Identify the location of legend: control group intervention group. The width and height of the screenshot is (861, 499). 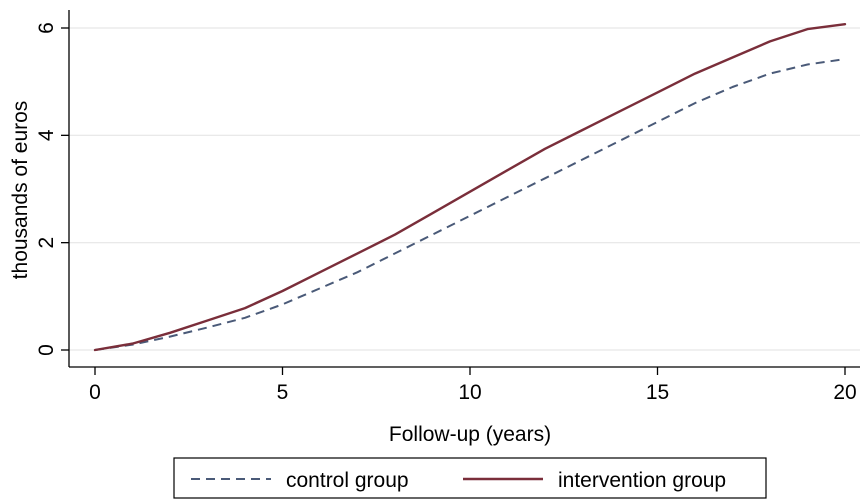
(470, 478).